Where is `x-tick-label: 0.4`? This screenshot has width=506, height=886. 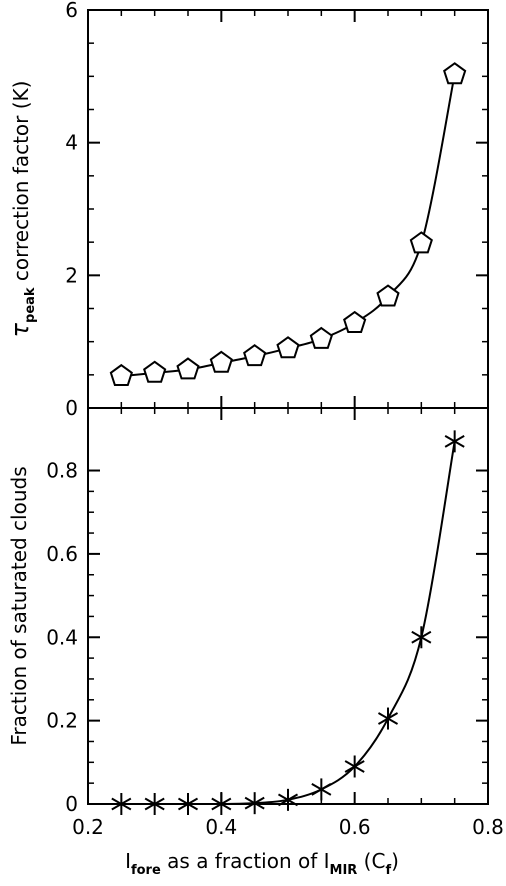 x-tick-label: 0.4 is located at coordinates (221, 827).